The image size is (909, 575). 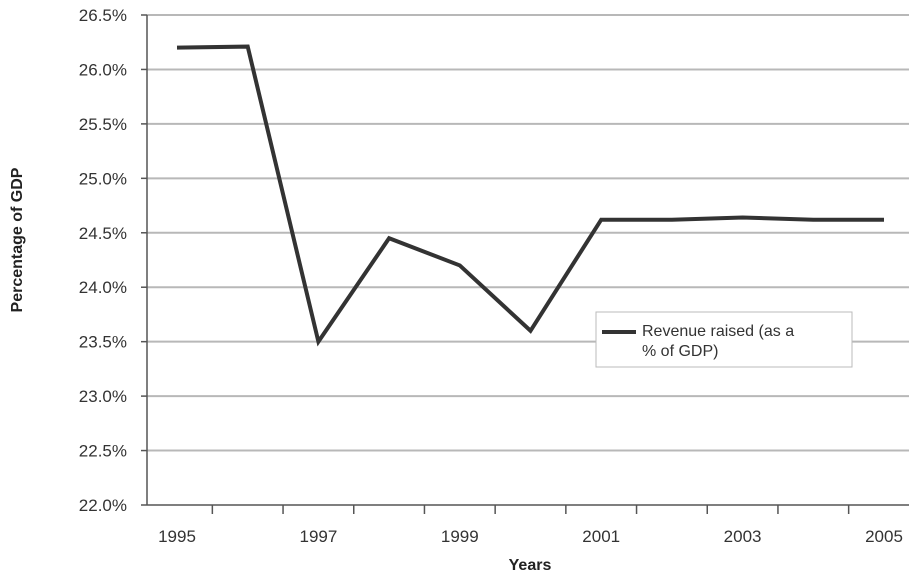 I want to click on y-tick-label: 26.0%, so click(x=103, y=69).